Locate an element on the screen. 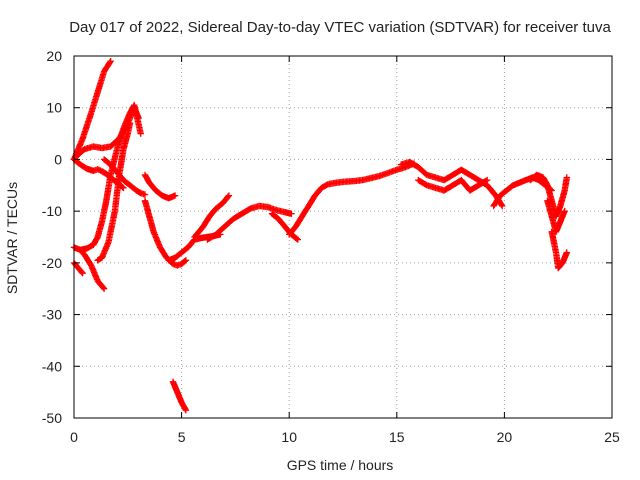  x-tick-labels: 0 5 10 15 20 25 is located at coordinates (345, 437).